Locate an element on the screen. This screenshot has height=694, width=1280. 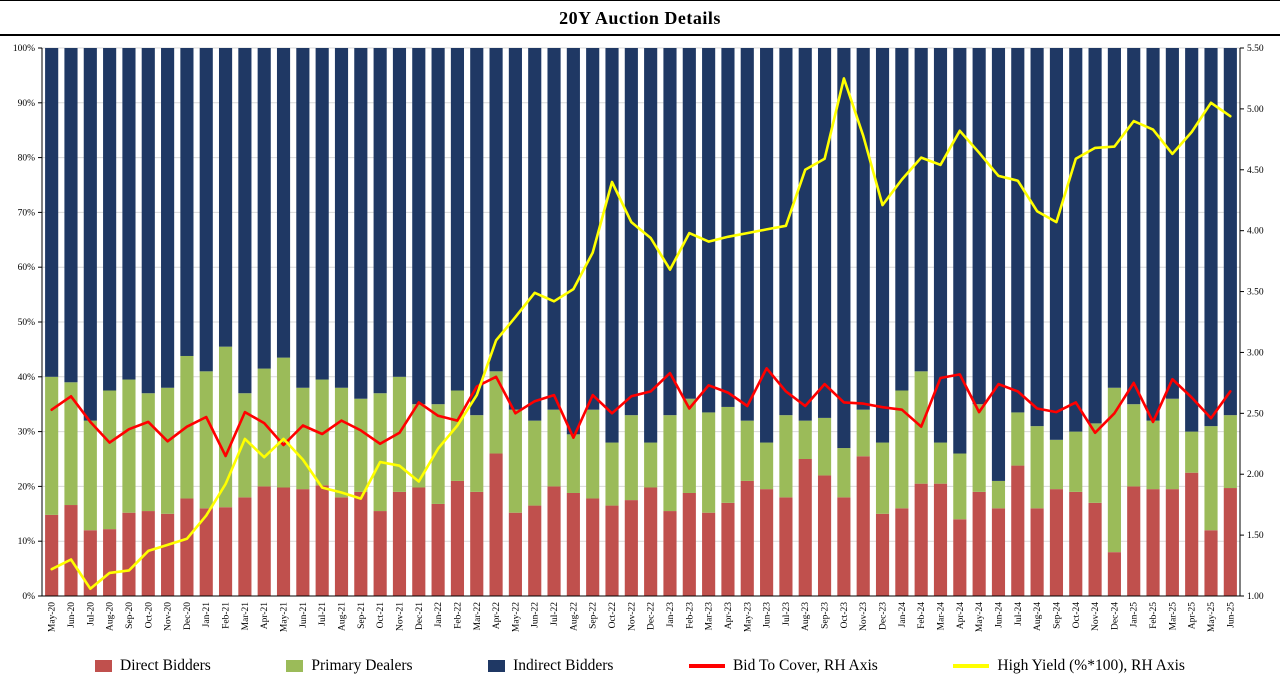
svg-text: May-25 is located at coordinates (1212, 617).